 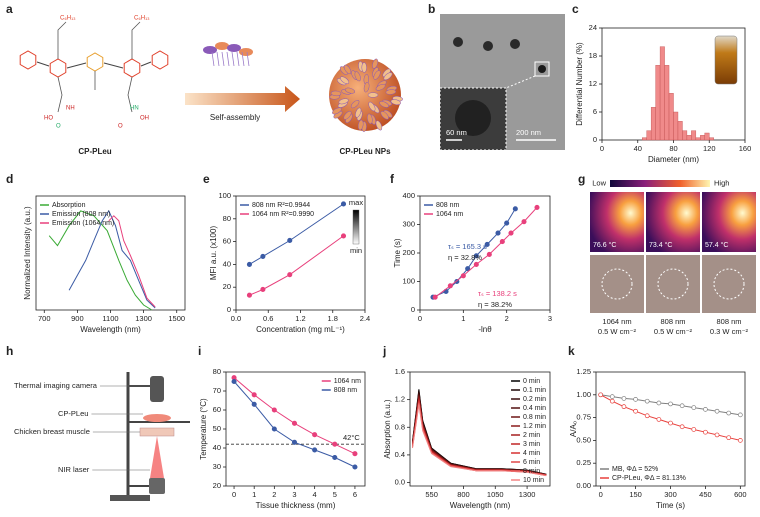 What do you see at coordinates (397, 252) in the screenshot?
I see `y-axis-label: Time (s)` at bounding box center [397, 252].